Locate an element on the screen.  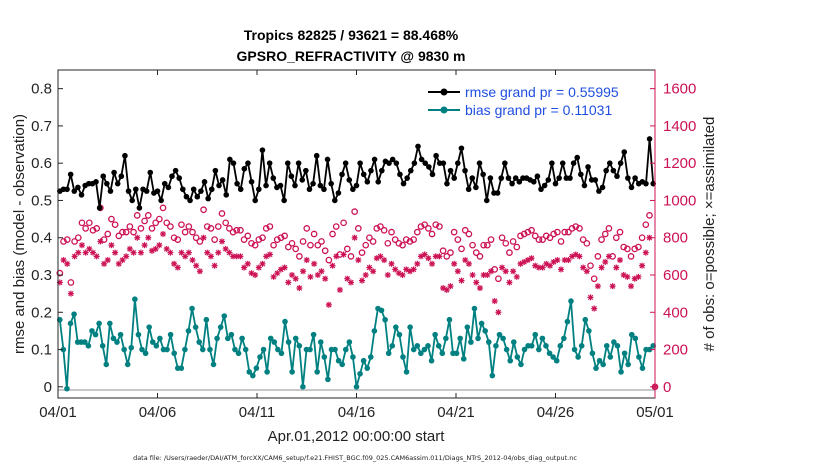
y-right-tick-label: 1600 is located at coordinates (679, 89).